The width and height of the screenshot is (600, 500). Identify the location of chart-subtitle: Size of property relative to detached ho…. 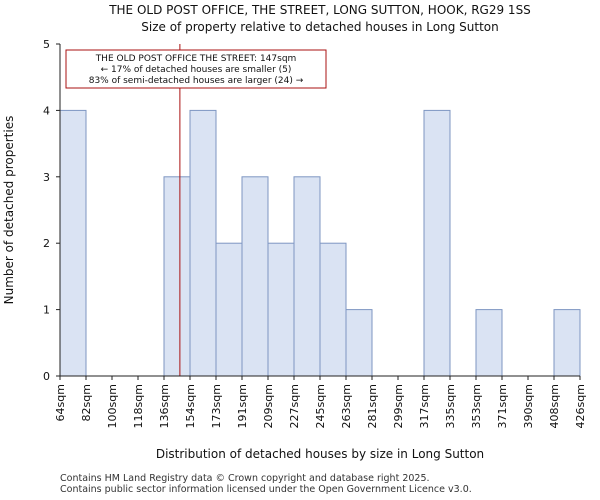
(319, 27).